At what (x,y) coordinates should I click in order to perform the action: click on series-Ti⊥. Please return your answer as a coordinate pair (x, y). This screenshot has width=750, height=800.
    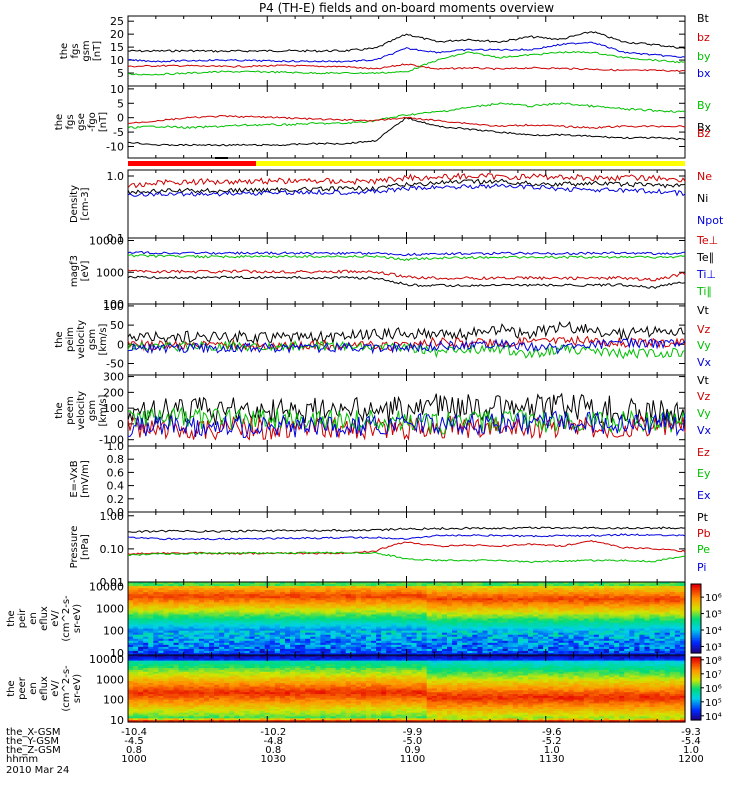
    Looking at the image, I should click on (406, 253).